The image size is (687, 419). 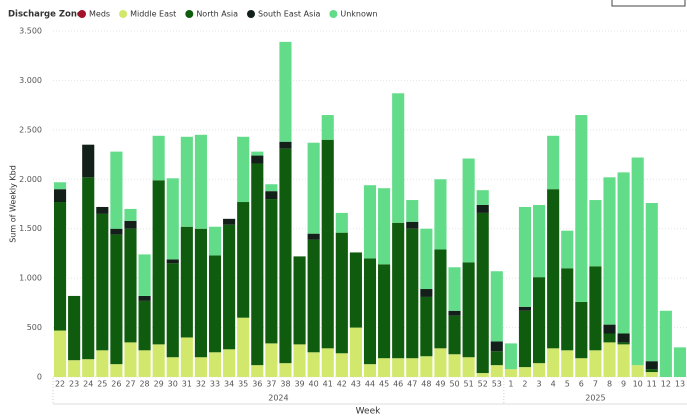 I want to click on x-tick-label: 9, so click(x=623, y=384).